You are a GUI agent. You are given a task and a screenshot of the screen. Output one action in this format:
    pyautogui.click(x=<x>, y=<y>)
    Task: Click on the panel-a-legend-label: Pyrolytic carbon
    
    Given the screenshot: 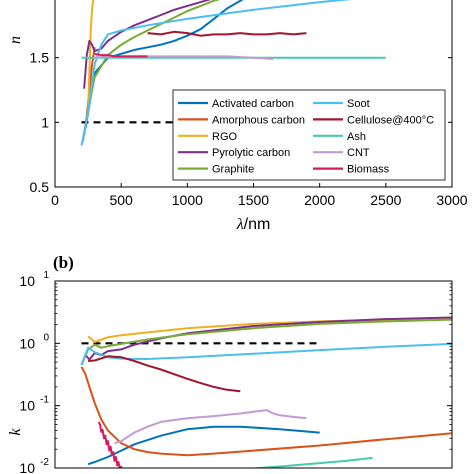 What is the action you would take?
    pyautogui.click(x=251, y=153)
    